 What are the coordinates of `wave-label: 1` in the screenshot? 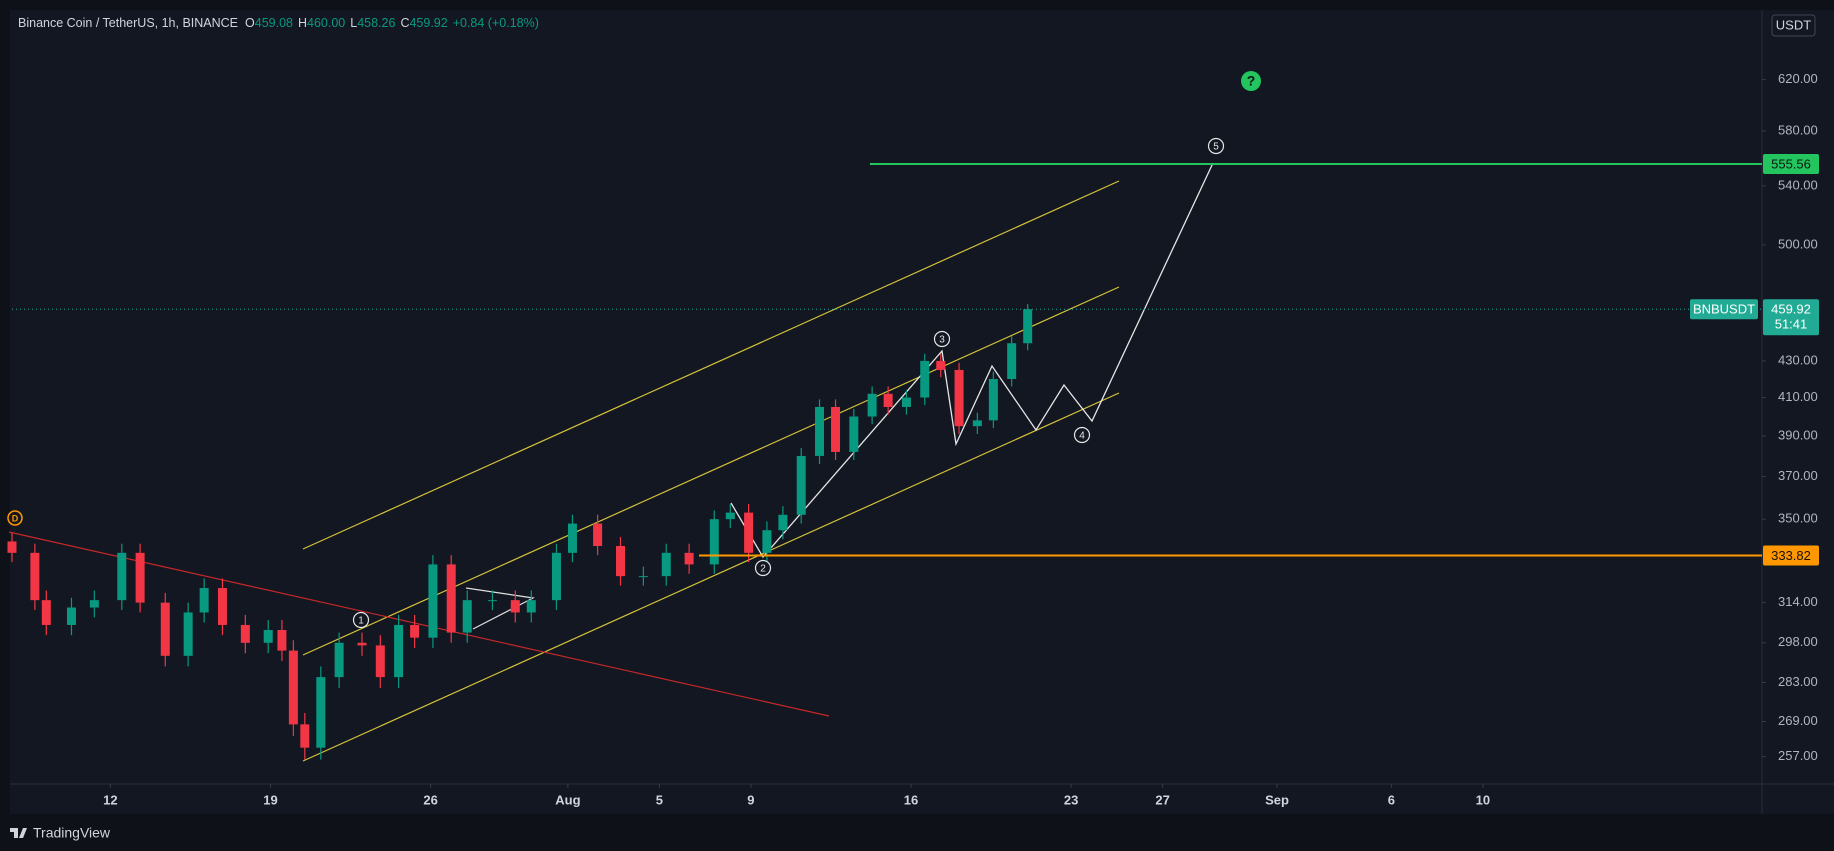 It's located at (361, 621).